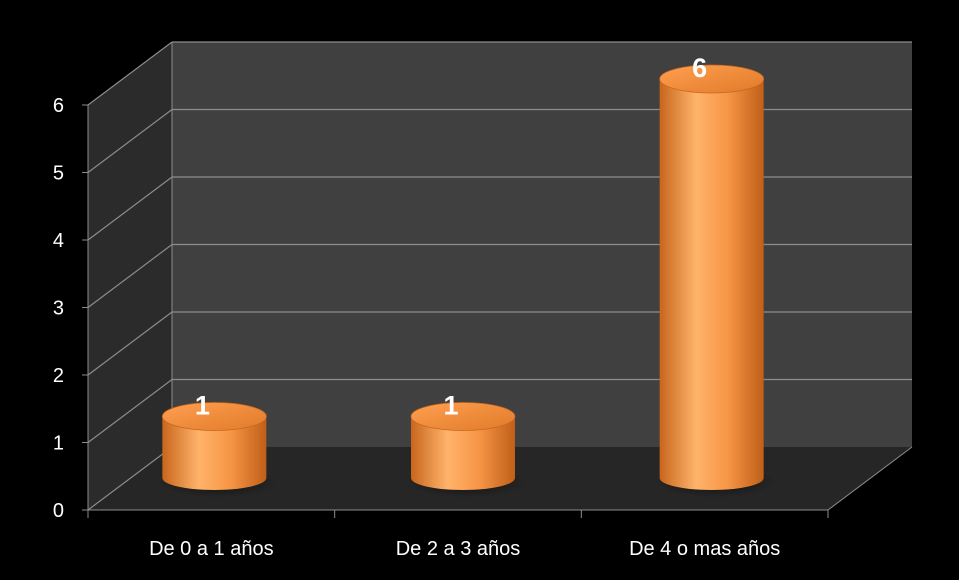 The height and width of the screenshot is (580, 959). What do you see at coordinates (699, 68) in the screenshot?
I see `data-label: 6` at bounding box center [699, 68].